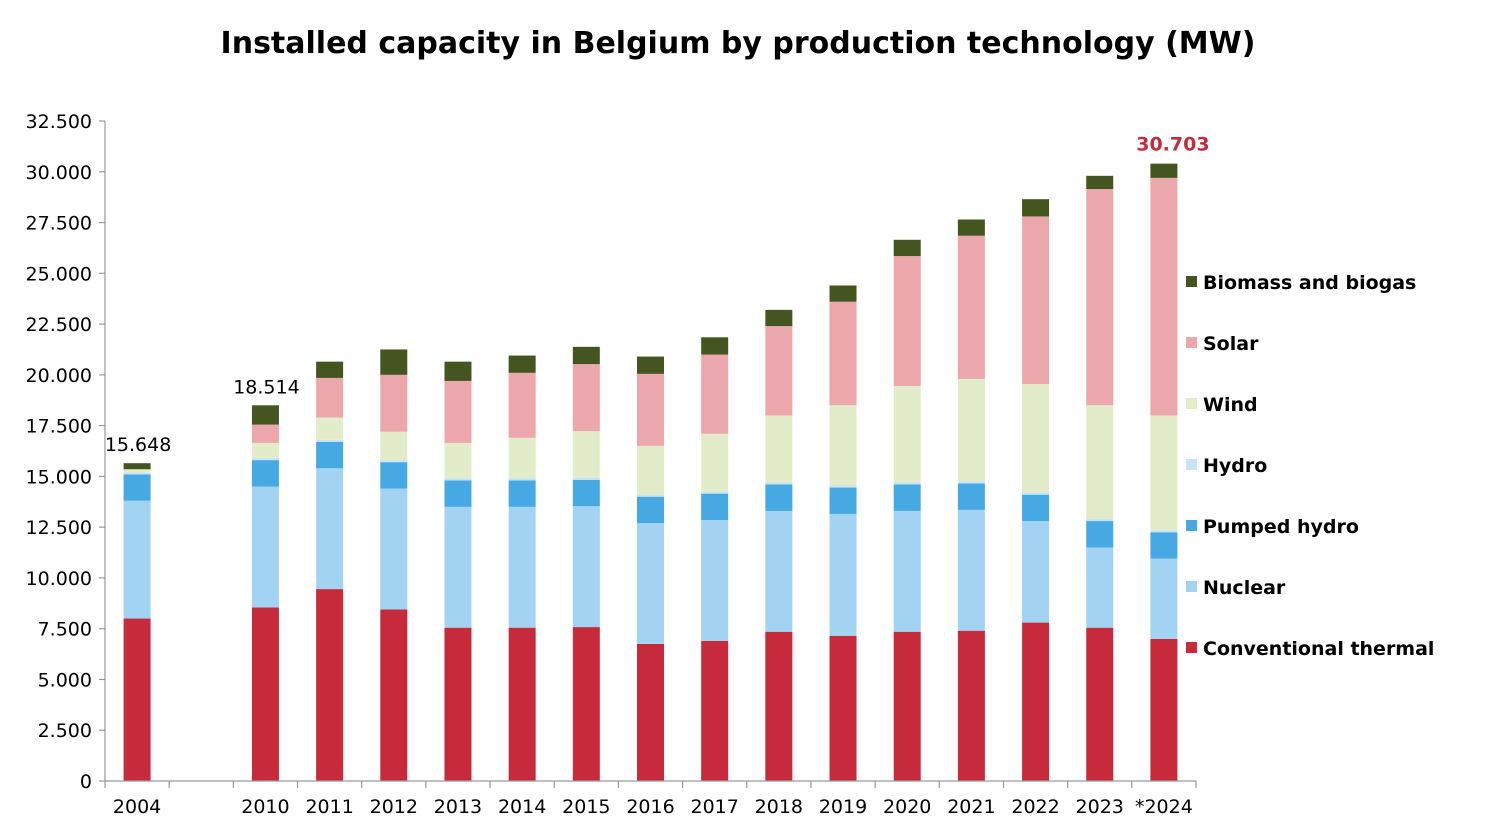 This screenshot has height=832, width=1500. I want to click on x-tick-label: 2016, so click(650, 807).